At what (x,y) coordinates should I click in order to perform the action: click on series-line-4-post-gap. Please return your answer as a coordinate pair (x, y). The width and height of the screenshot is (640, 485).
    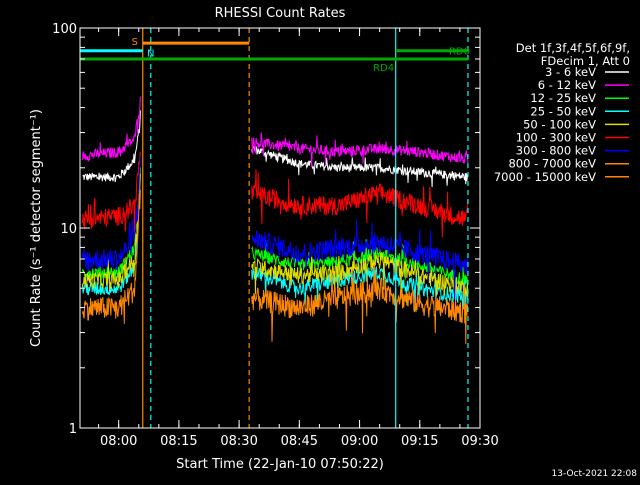
    Looking at the image, I should click on (360, 277).